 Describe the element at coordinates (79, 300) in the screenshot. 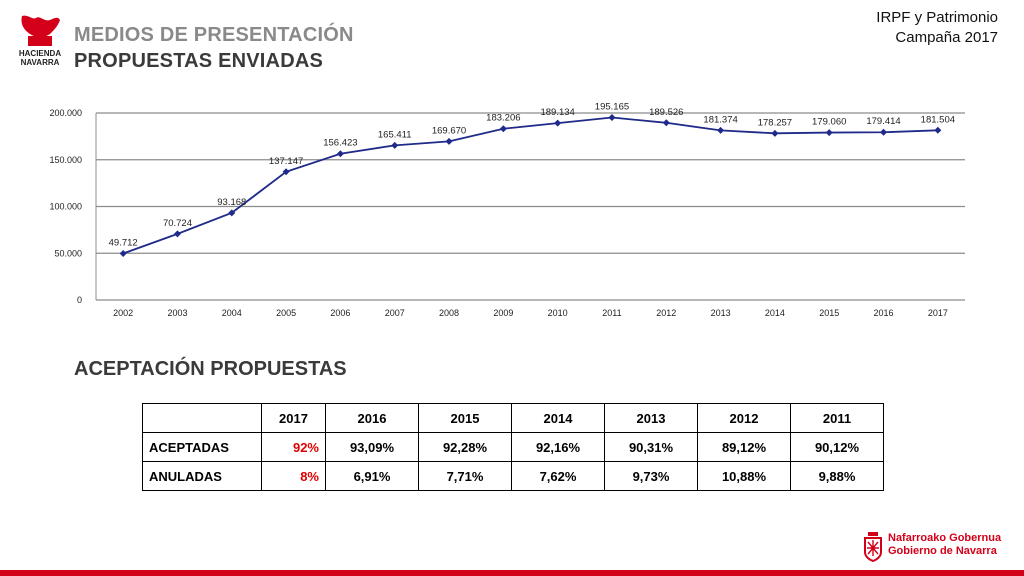

I see `y-tick-label: 0` at that location.